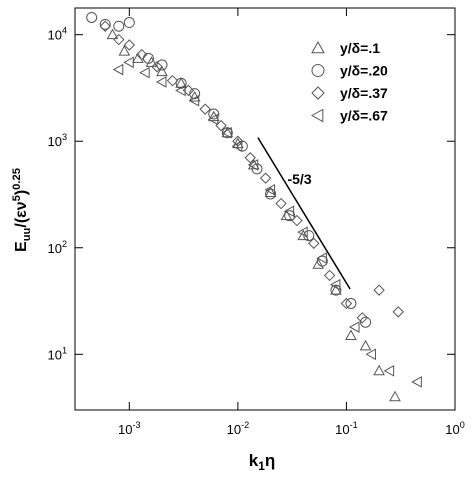 The image size is (474, 486). Describe the element at coordinates (364, 71) in the screenshot. I see `legend-label: y/δ=.20` at that location.